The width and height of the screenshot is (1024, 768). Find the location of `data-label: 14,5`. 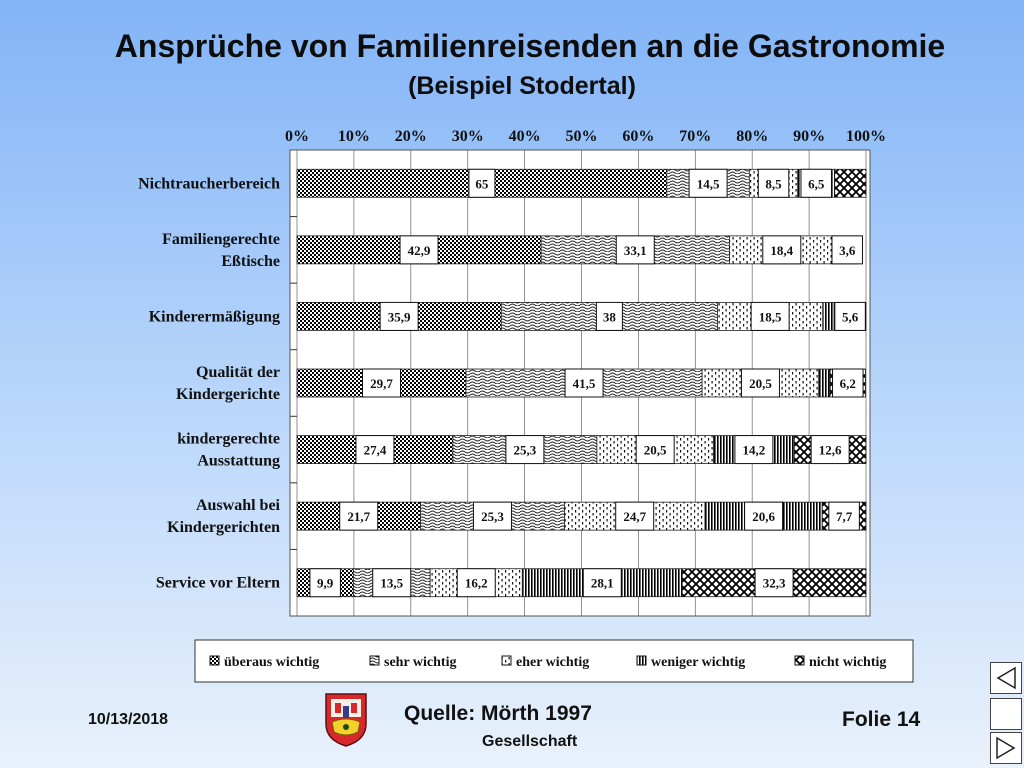

data-label: 14,5 is located at coordinates (708, 183).